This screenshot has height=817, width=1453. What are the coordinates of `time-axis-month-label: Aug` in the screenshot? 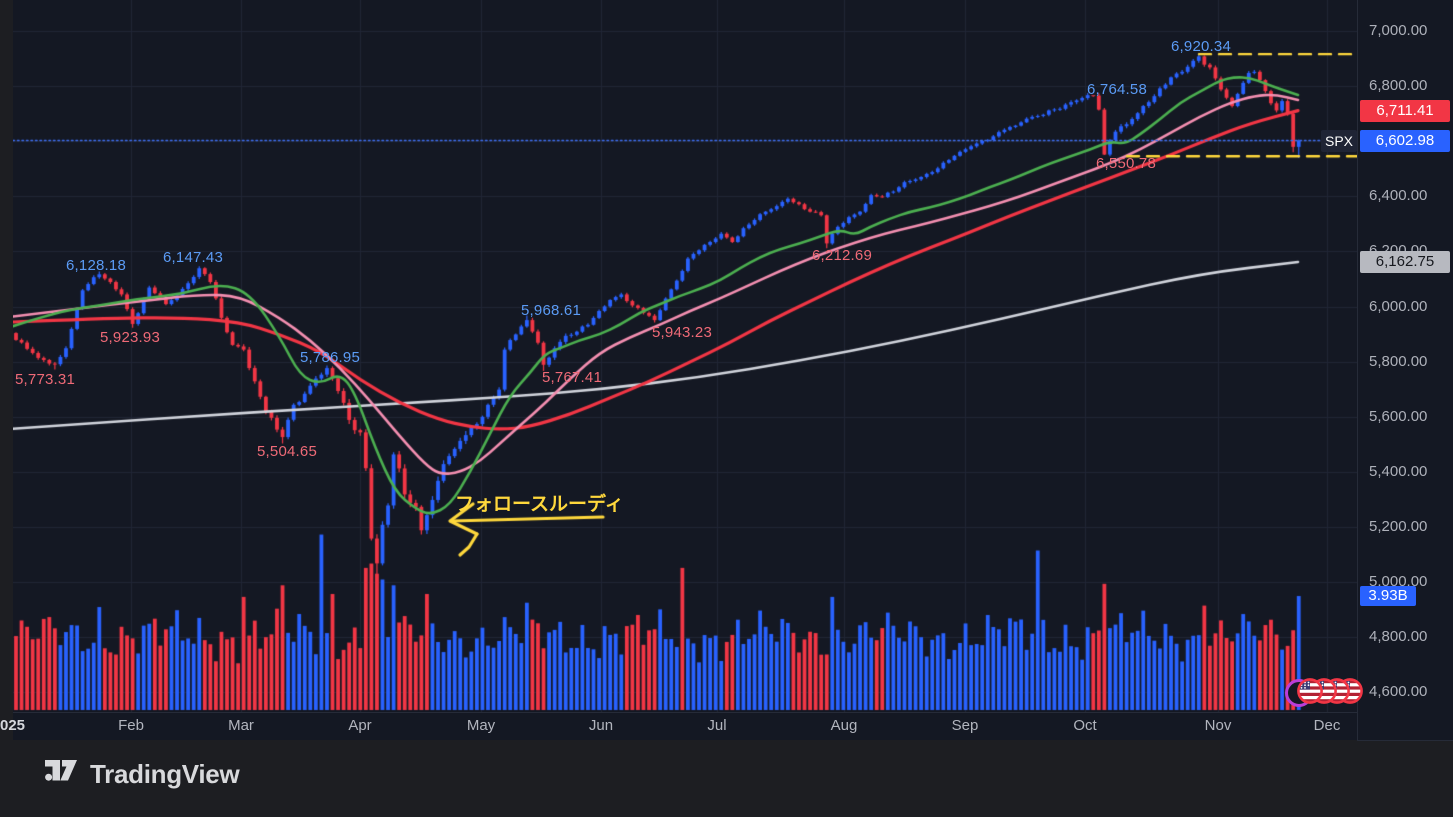 It's located at (844, 725).